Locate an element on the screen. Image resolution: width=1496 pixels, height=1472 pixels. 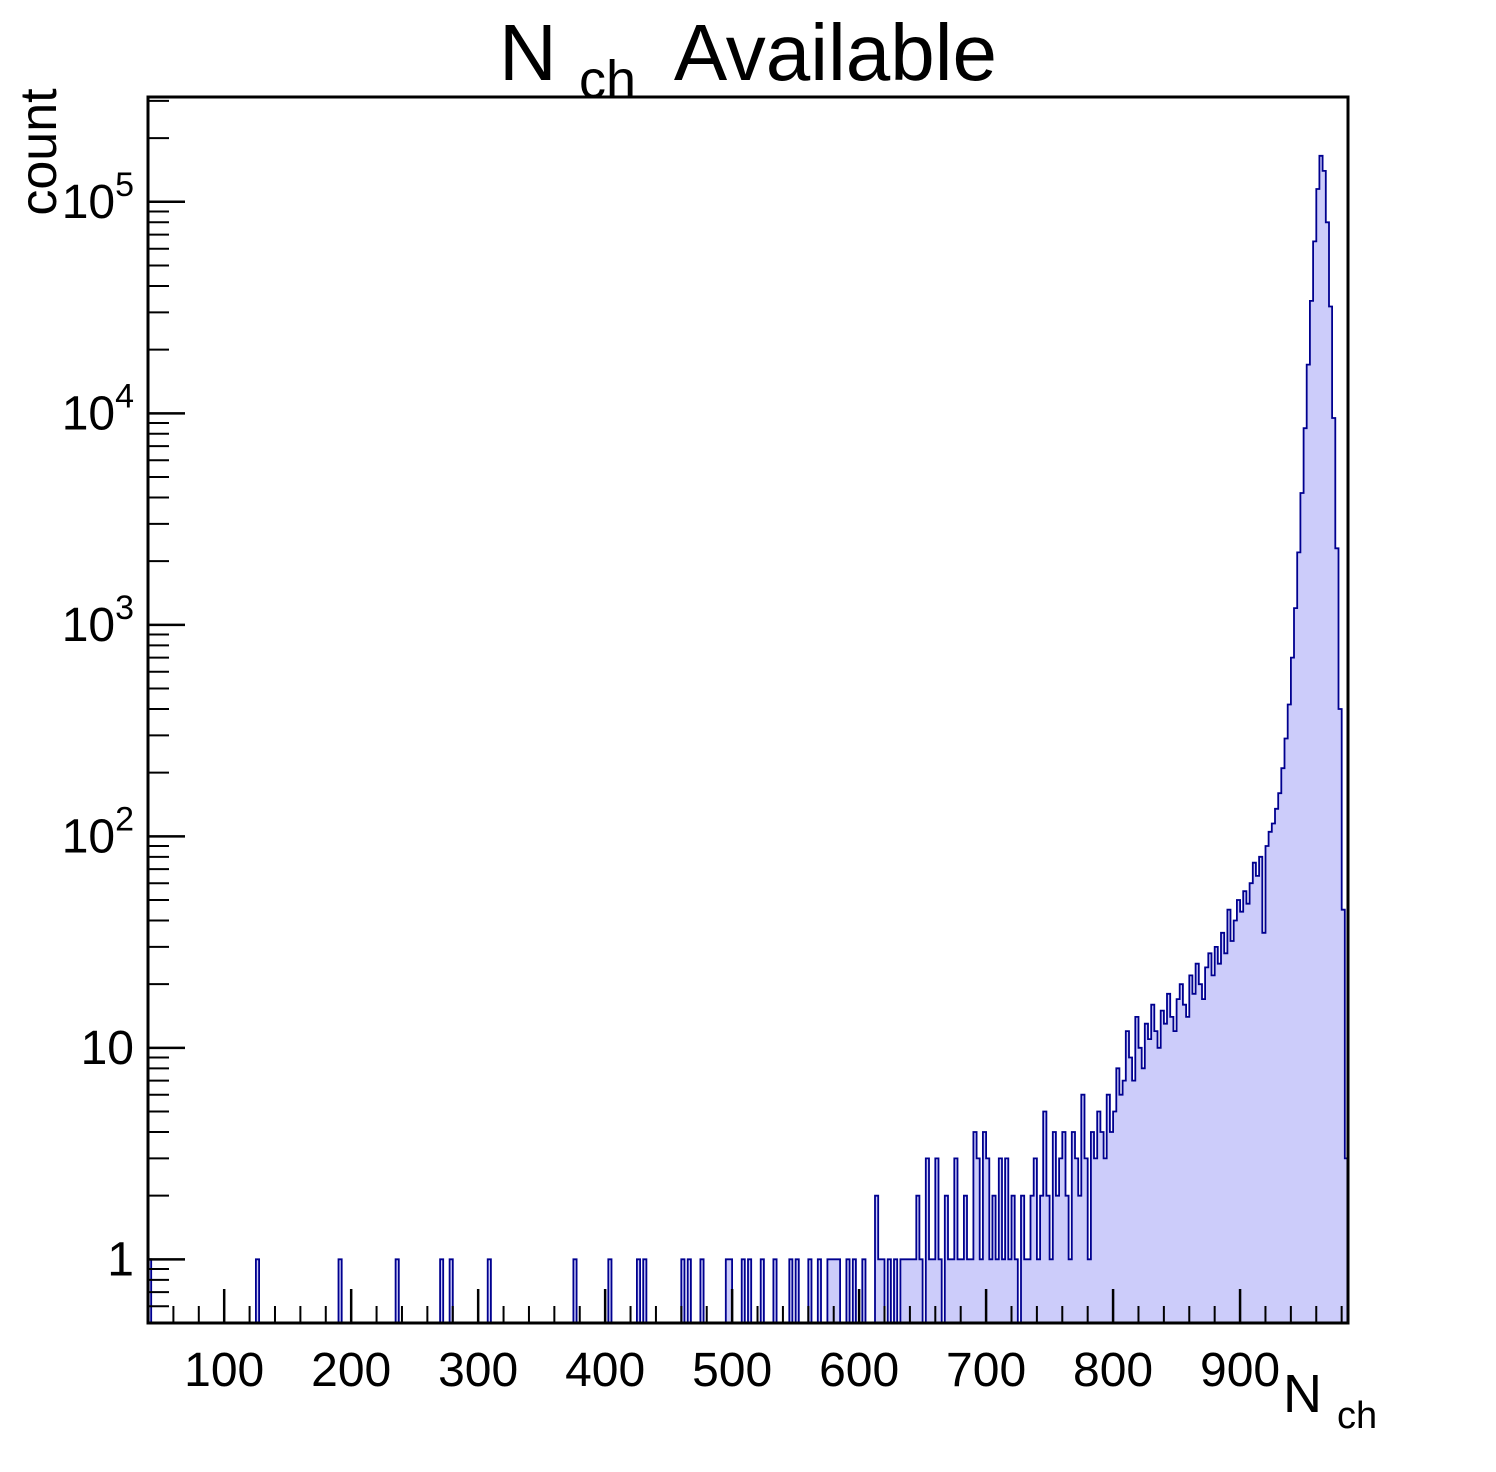
chart-title-main: N is located at coordinates (528, 52).